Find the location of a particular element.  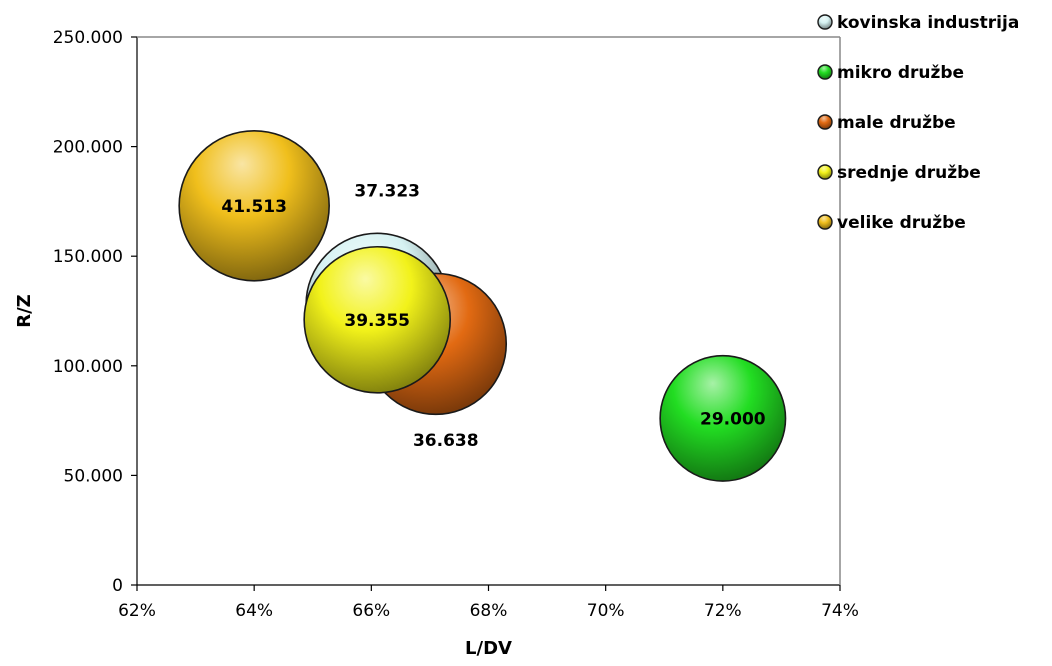

legend-label-velike-družbe: velike družbe is located at coordinates (901, 223).